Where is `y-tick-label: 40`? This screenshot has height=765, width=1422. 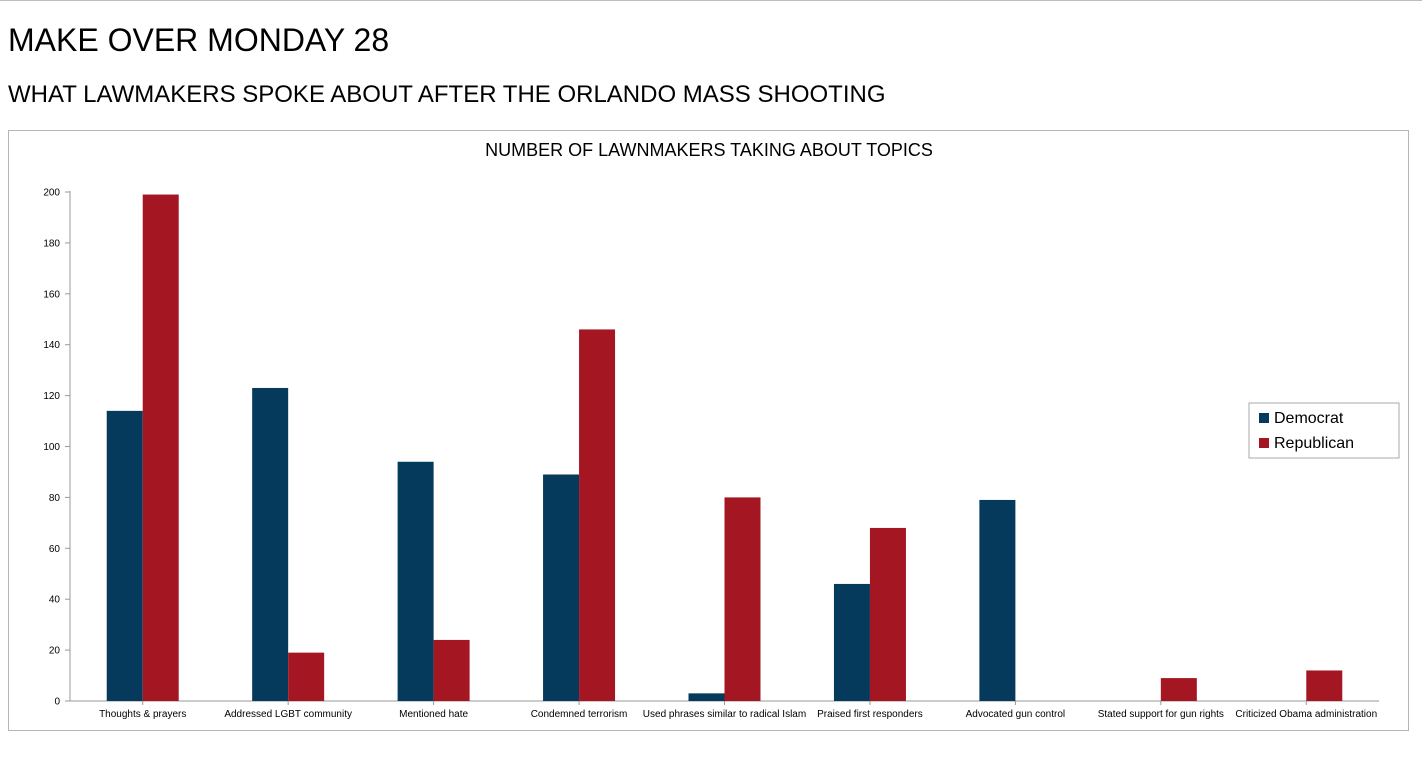
y-tick-label: 40 is located at coordinates (55, 600).